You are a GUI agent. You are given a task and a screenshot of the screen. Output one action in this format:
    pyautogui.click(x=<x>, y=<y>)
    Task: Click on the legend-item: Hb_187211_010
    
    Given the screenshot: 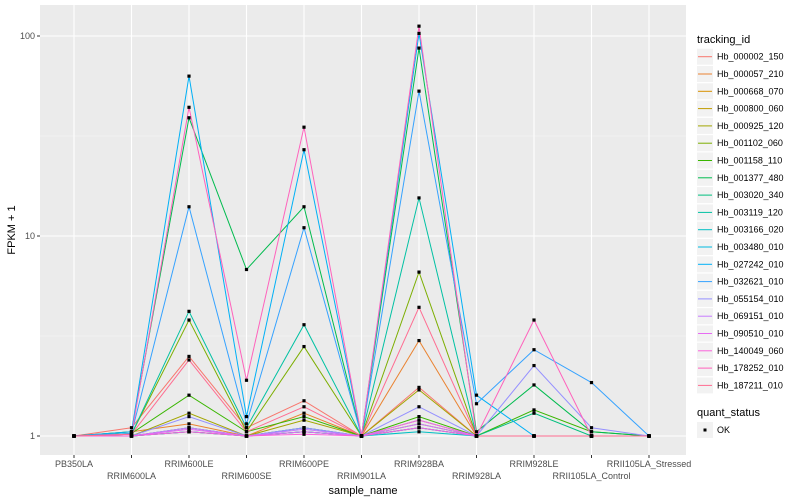 What is the action you would take?
    pyautogui.click(x=740, y=385)
    